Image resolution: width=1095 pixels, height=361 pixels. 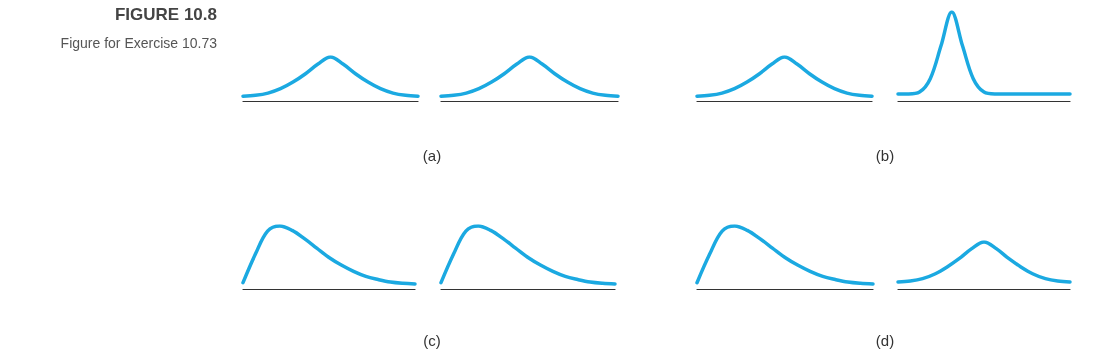 What do you see at coordinates (139, 43) in the screenshot?
I see `chart-subtitle: Figure for Exercise 10.73` at bounding box center [139, 43].